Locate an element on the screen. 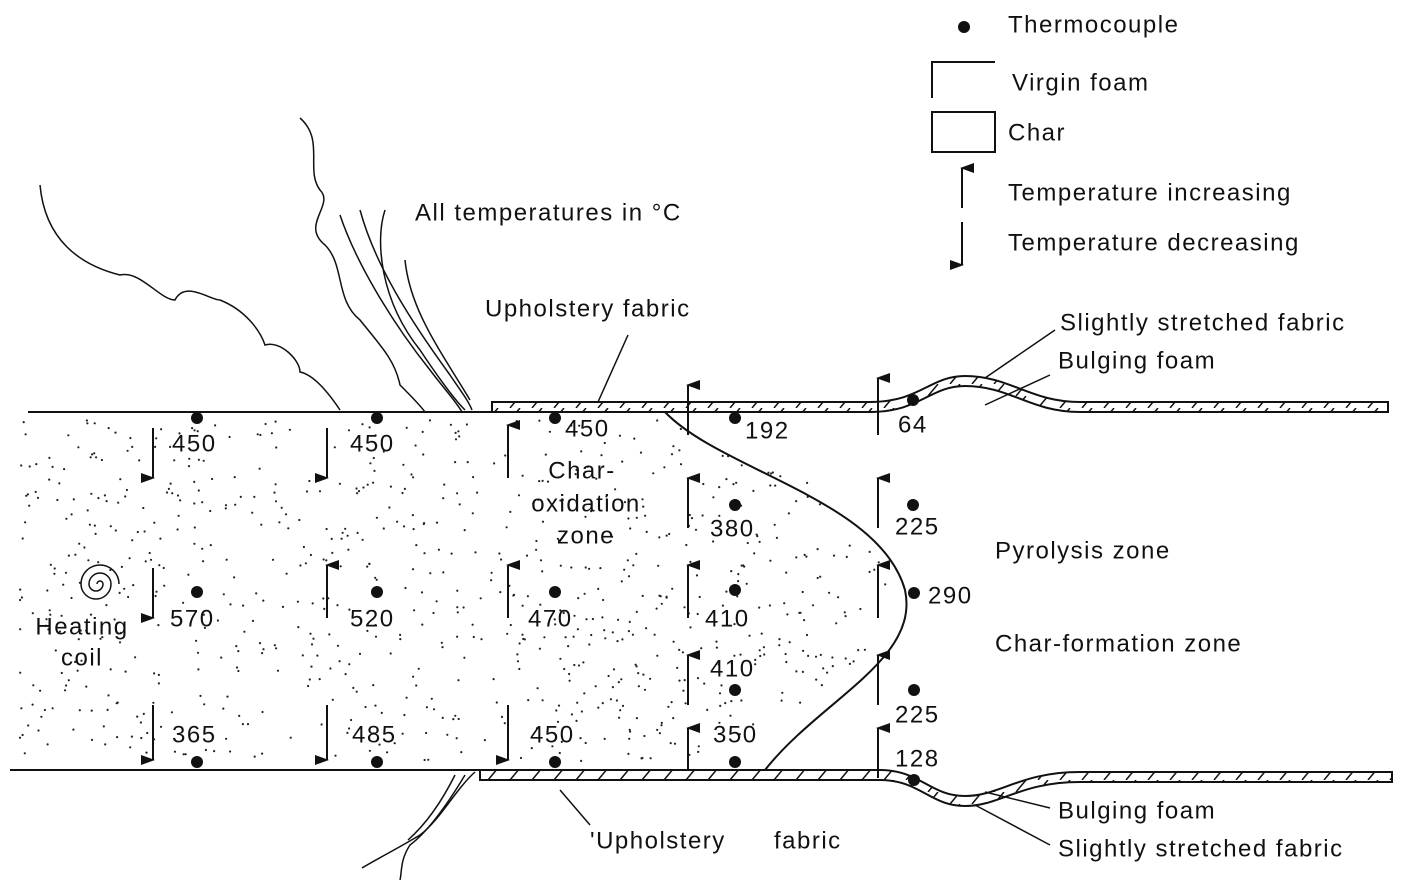 This screenshot has width=1424, height=880. label: Upholstery fabric is located at coordinates (588, 308).